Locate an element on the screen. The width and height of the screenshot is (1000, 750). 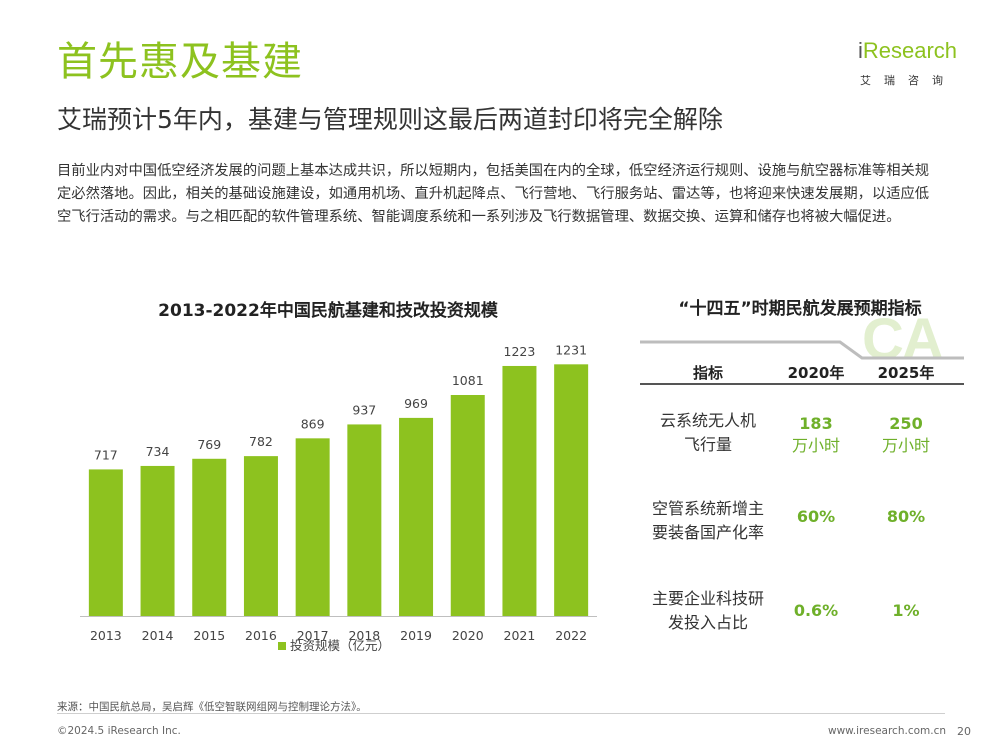
value-number: 0.6% is located at coordinates (816, 610).